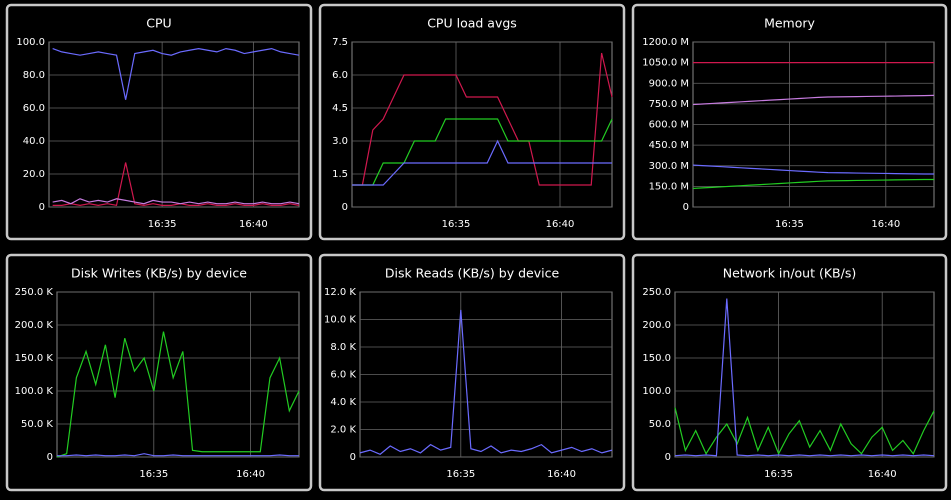  Describe the element at coordinates (34, 108) in the screenshot. I see `y-tick-label: 60.0` at that location.